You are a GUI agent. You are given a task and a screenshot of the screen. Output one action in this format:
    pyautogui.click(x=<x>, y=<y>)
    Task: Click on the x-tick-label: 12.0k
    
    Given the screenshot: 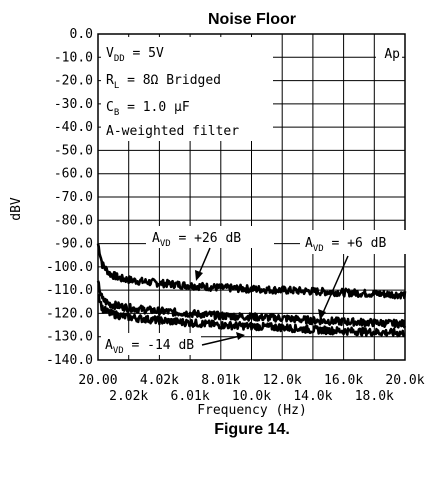 What is the action you would take?
    pyautogui.click(x=282, y=380)
    